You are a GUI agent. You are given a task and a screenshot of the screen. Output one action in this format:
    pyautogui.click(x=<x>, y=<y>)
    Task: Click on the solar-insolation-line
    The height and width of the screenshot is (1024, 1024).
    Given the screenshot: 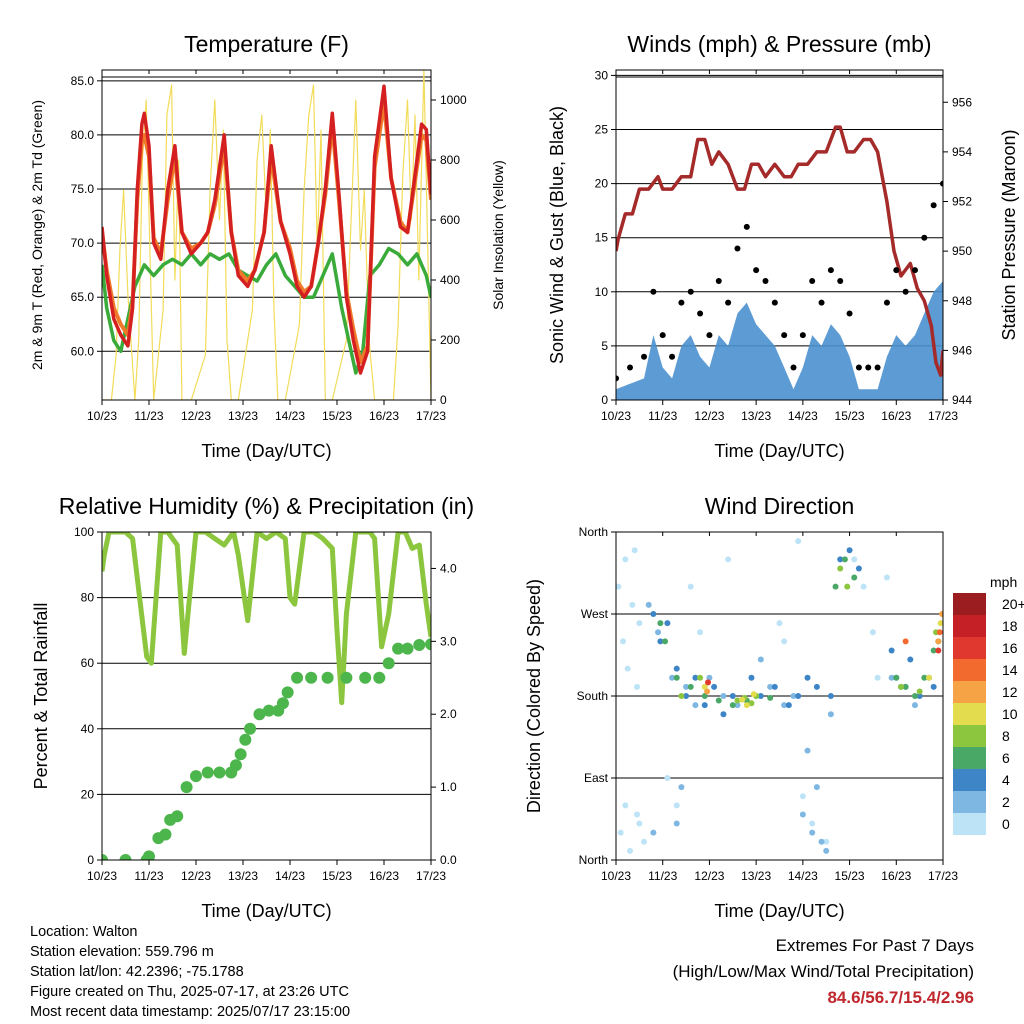 What is the action you would take?
    pyautogui.click(x=266, y=235)
    